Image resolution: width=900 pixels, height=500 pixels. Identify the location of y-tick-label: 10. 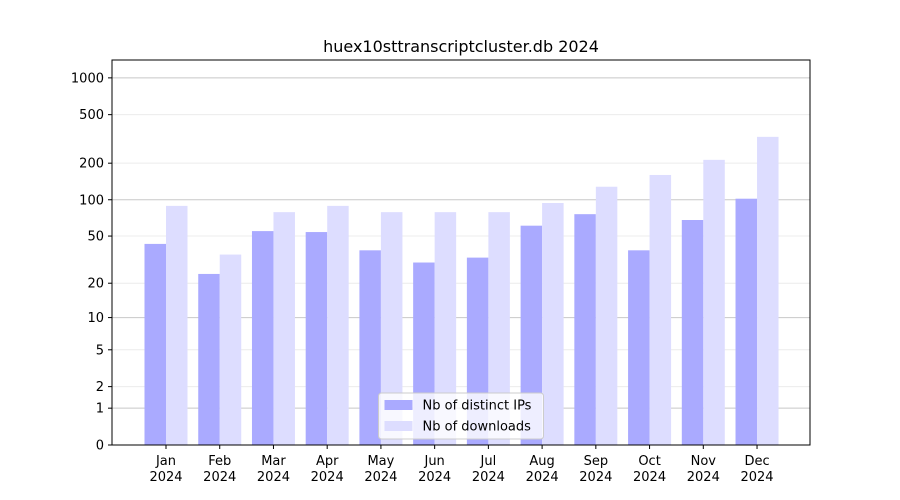
(95, 318).